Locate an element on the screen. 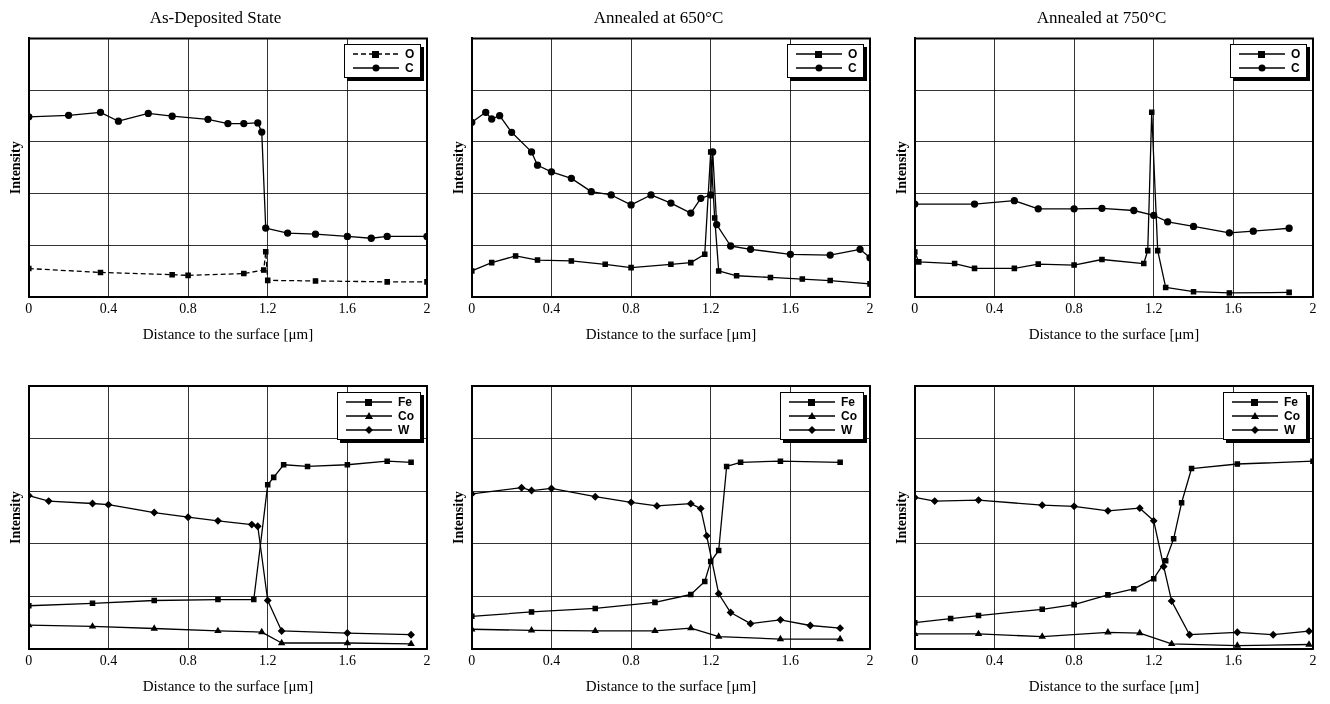 The height and width of the screenshot is (704, 1330). legend-label: O is located at coordinates (1296, 54).